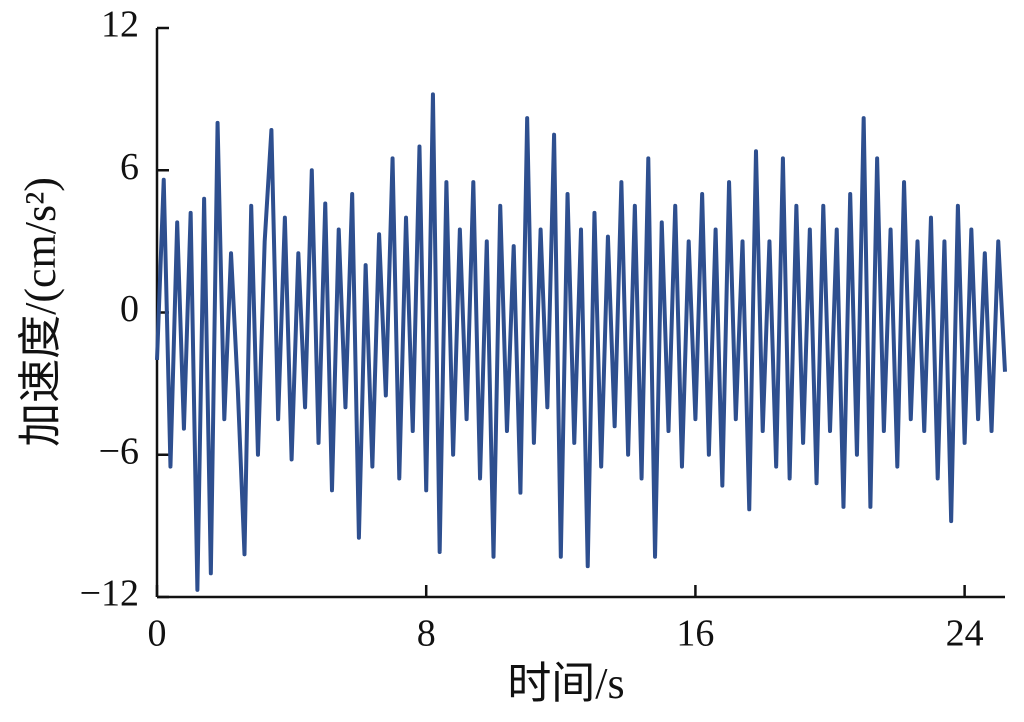 This screenshot has width=1024, height=722. Describe the element at coordinates (109, 594) in the screenshot. I see `y-tick-label: −12` at that location.